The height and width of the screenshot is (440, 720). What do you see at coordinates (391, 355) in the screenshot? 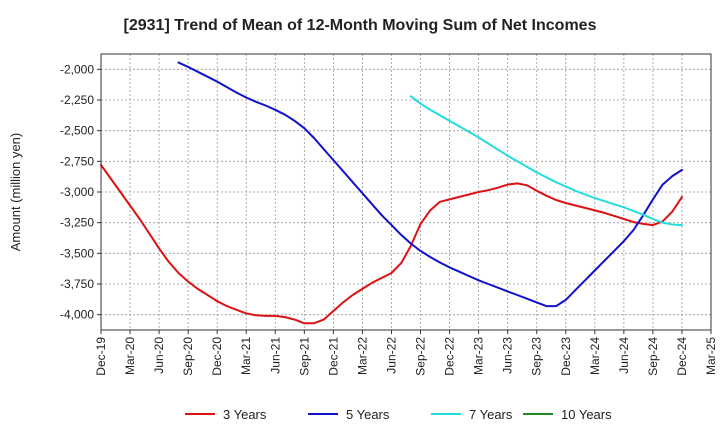
I see `x-tick-label: Jun-22` at bounding box center [391, 355].